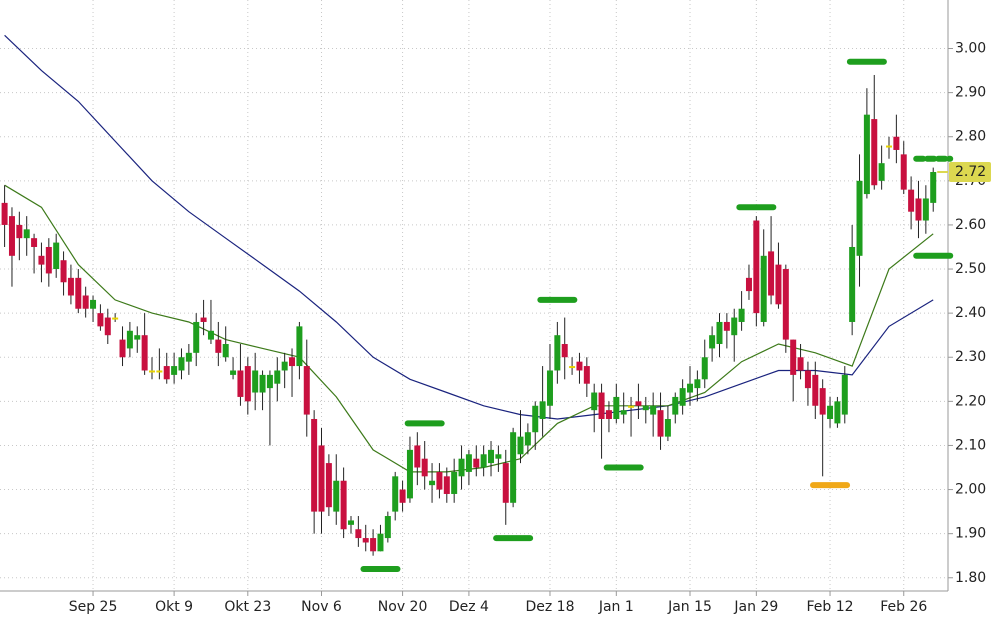 The image size is (993, 619). Describe the element at coordinates (321, 607) in the screenshot. I see `x-tick-label: Nov 6` at that location.